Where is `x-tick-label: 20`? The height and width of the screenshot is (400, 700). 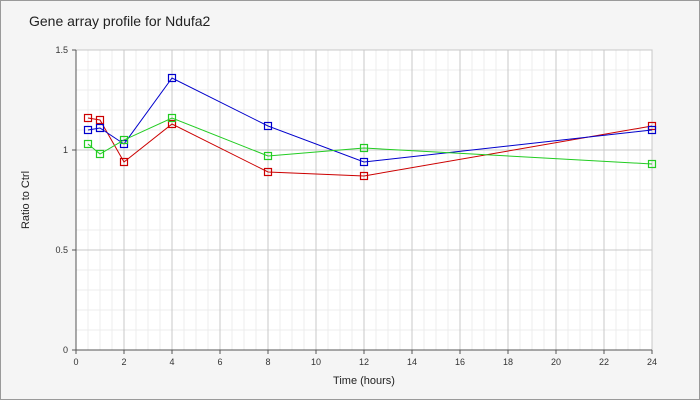
x-tick-label: 20 is located at coordinates (556, 362).